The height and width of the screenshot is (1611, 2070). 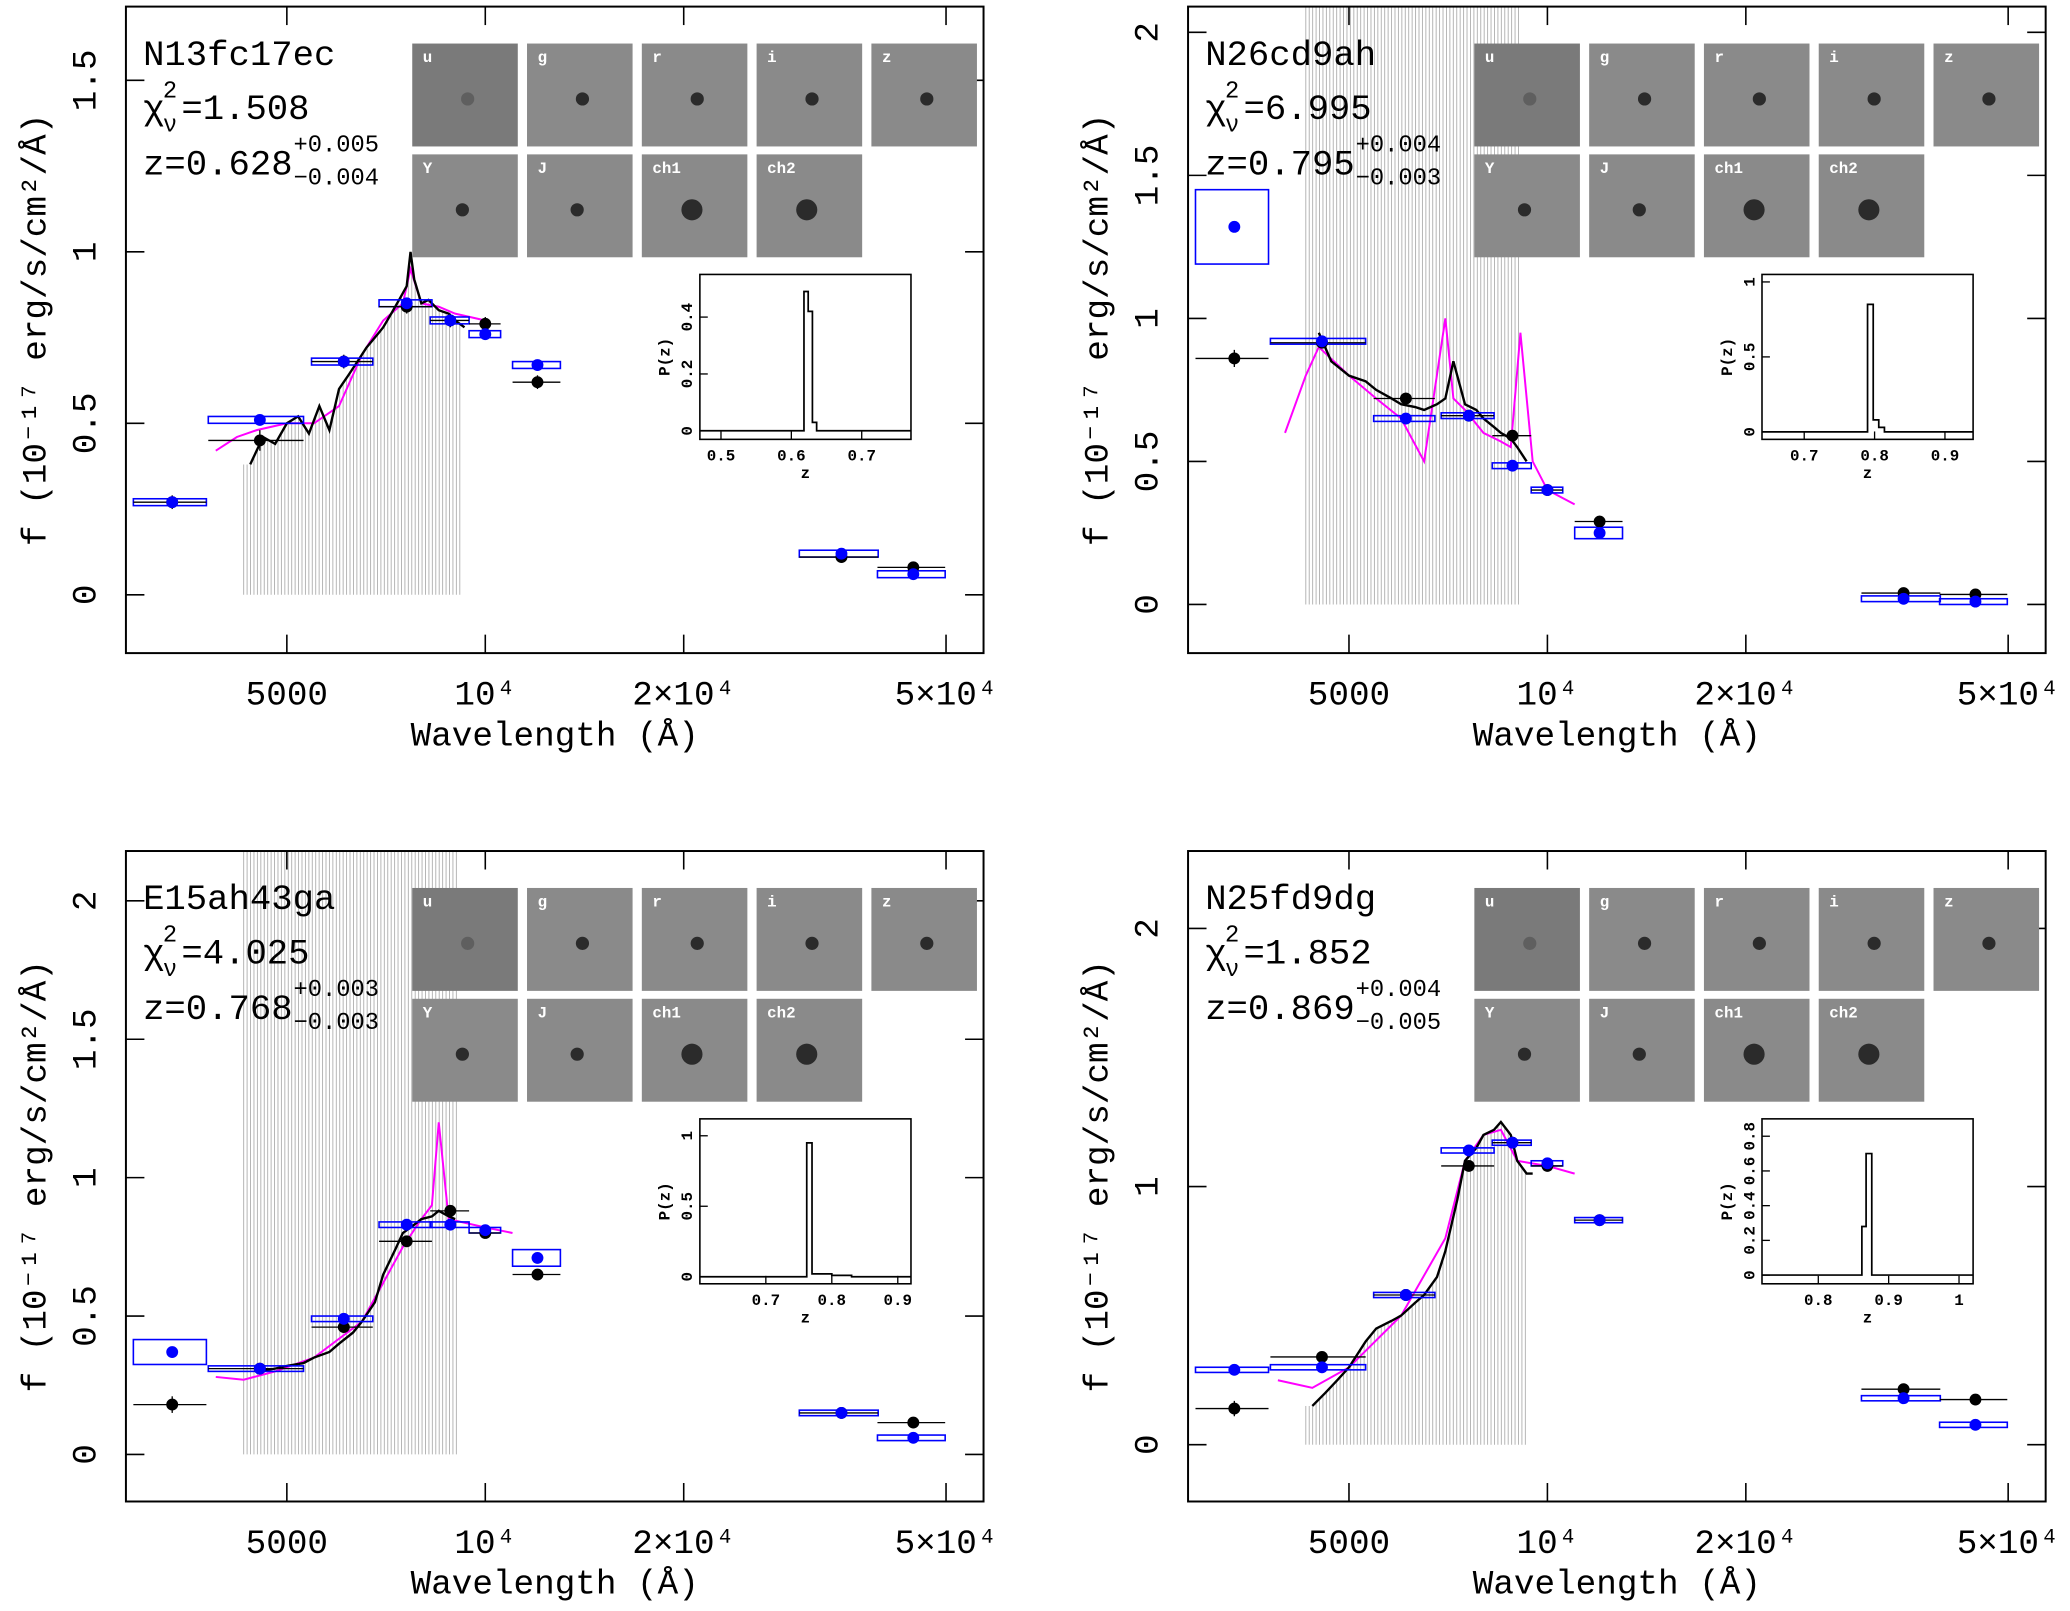 What do you see at coordinates (1605, 58) in the screenshot?
I see `thumbnail-label: g` at bounding box center [1605, 58].